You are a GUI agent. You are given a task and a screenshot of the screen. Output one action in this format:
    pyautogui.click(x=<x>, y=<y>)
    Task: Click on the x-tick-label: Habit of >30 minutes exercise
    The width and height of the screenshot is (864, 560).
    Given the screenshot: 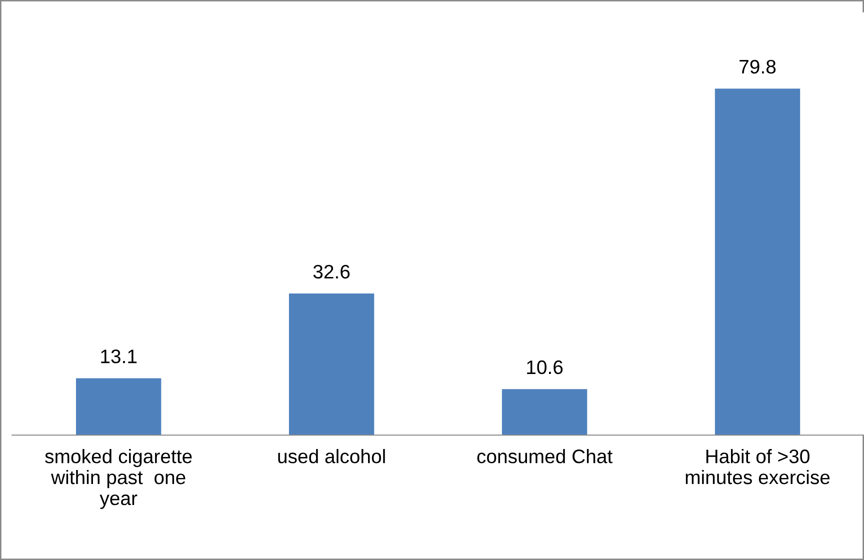 What is the action you would take?
    pyautogui.click(x=758, y=466)
    